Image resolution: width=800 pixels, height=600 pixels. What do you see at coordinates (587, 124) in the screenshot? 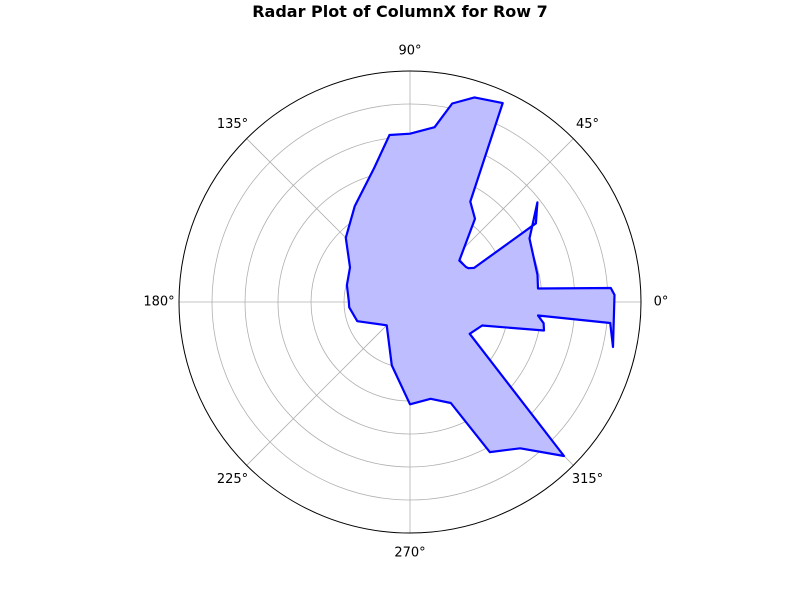
I see `angle-tick-label: 45°` at bounding box center [587, 124].